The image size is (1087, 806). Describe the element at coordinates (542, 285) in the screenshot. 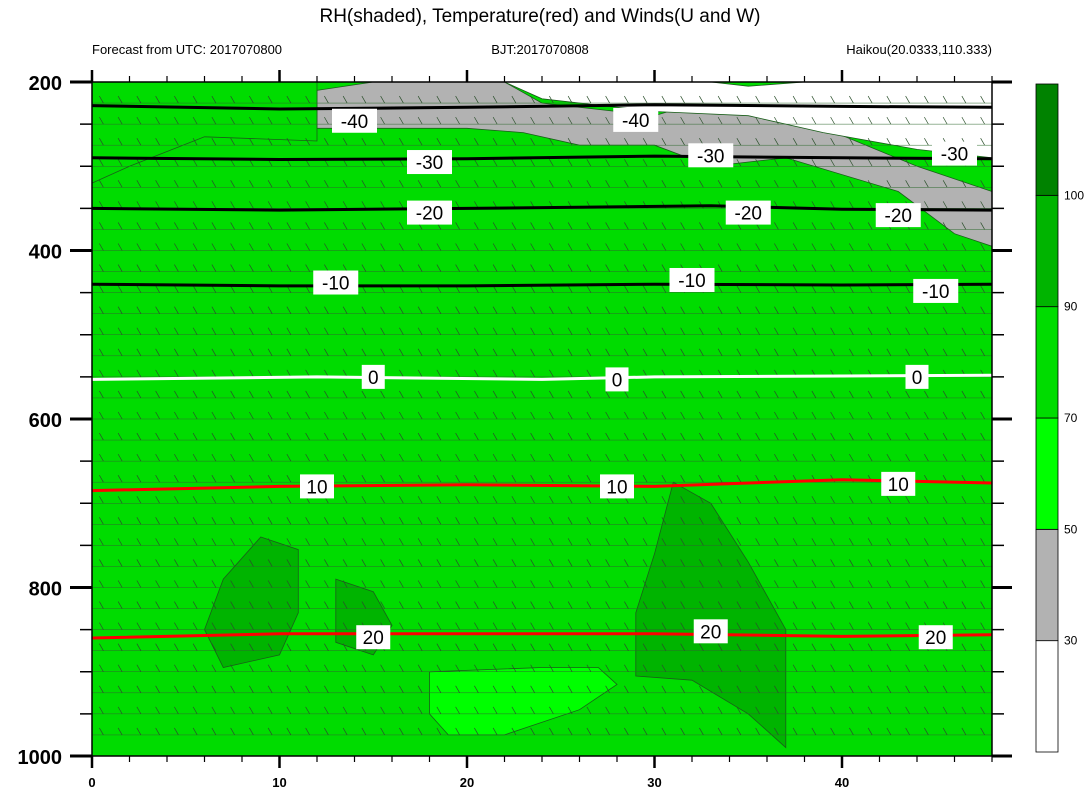

I see `isotherm-line--10` at that location.